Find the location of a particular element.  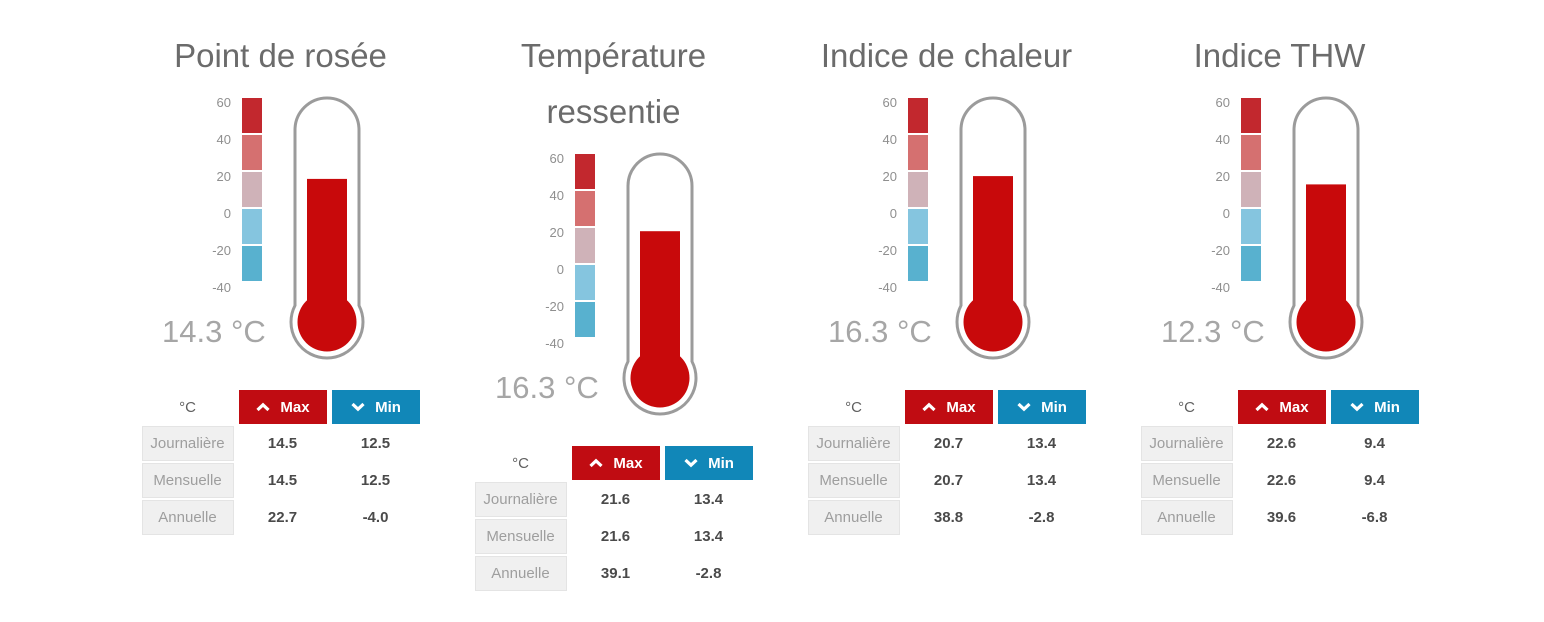

gauge-title: Indice de chaleur is located at coordinates (946, 55).